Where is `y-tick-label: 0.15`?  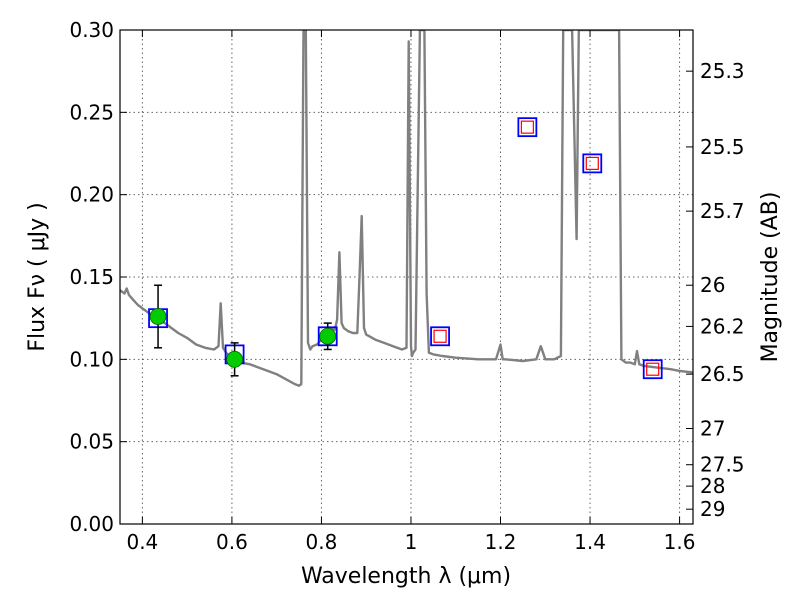 y-tick-label: 0.15 is located at coordinates (91, 277).